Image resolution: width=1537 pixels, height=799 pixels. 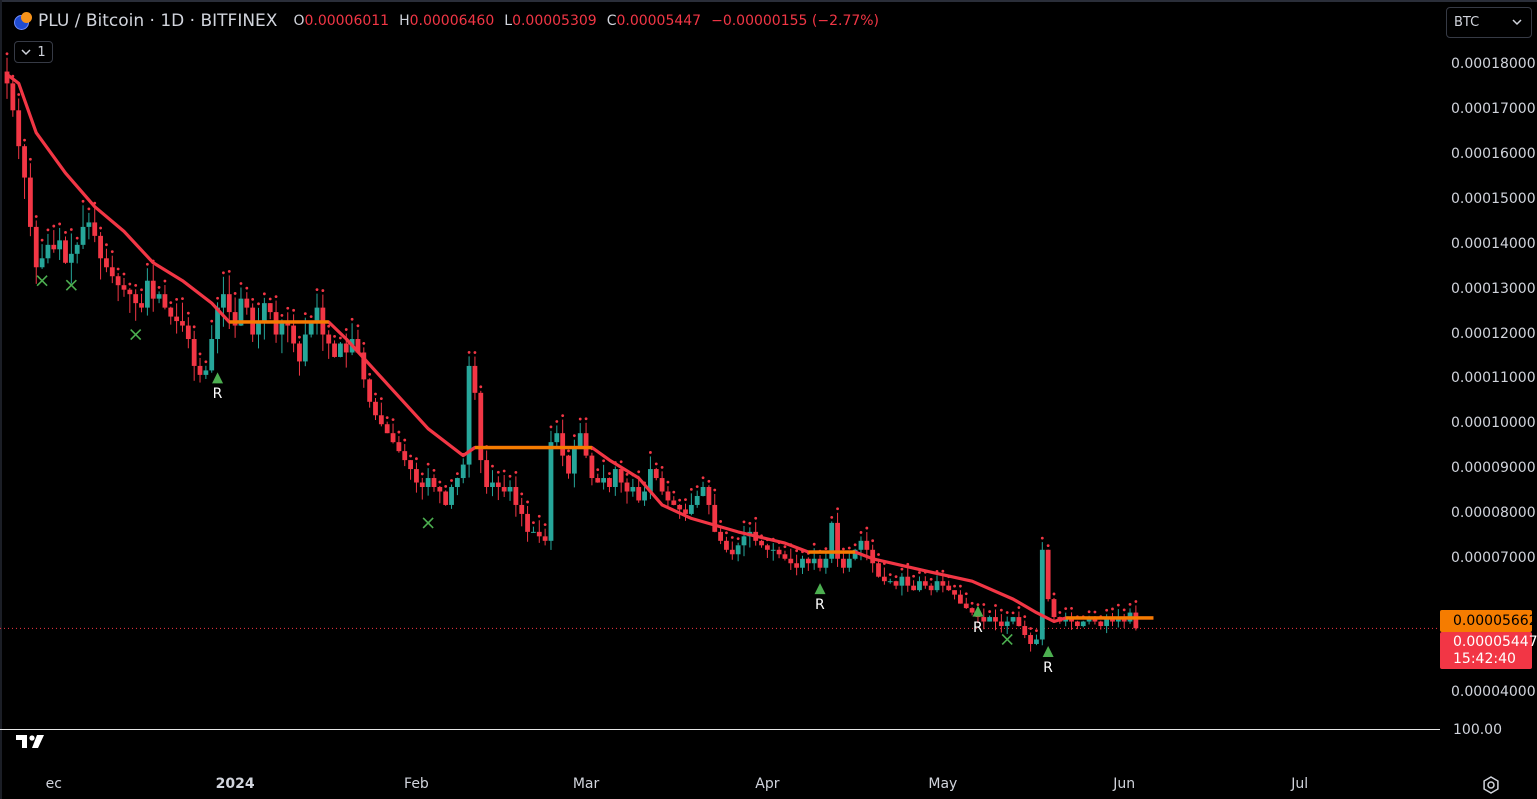 What do you see at coordinates (53, 784) in the screenshot?
I see `time-axis-label: ec` at bounding box center [53, 784].